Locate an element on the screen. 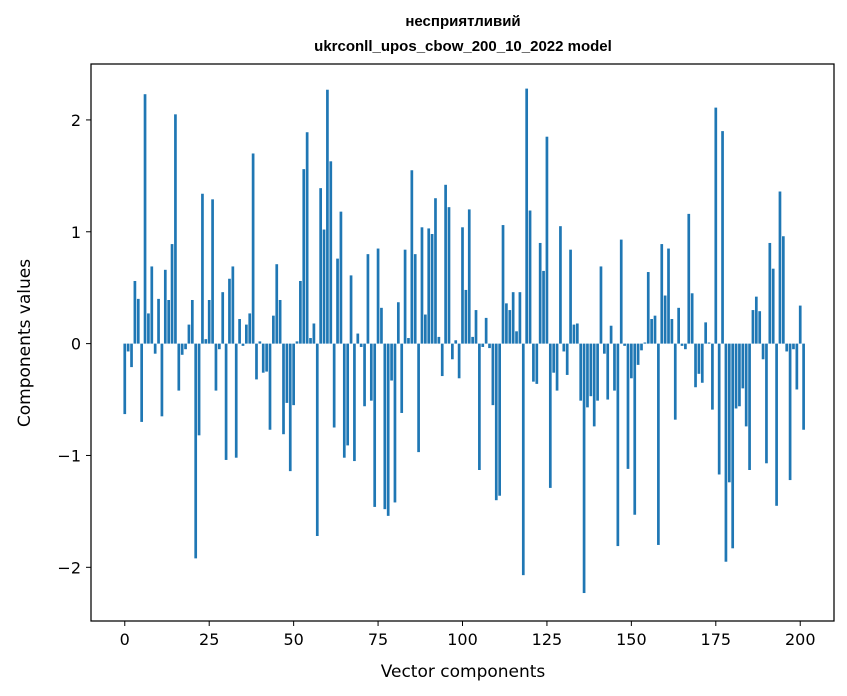 This screenshot has height=696, width=847. y-tick-label: 0 is located at coordinates (76, 344).